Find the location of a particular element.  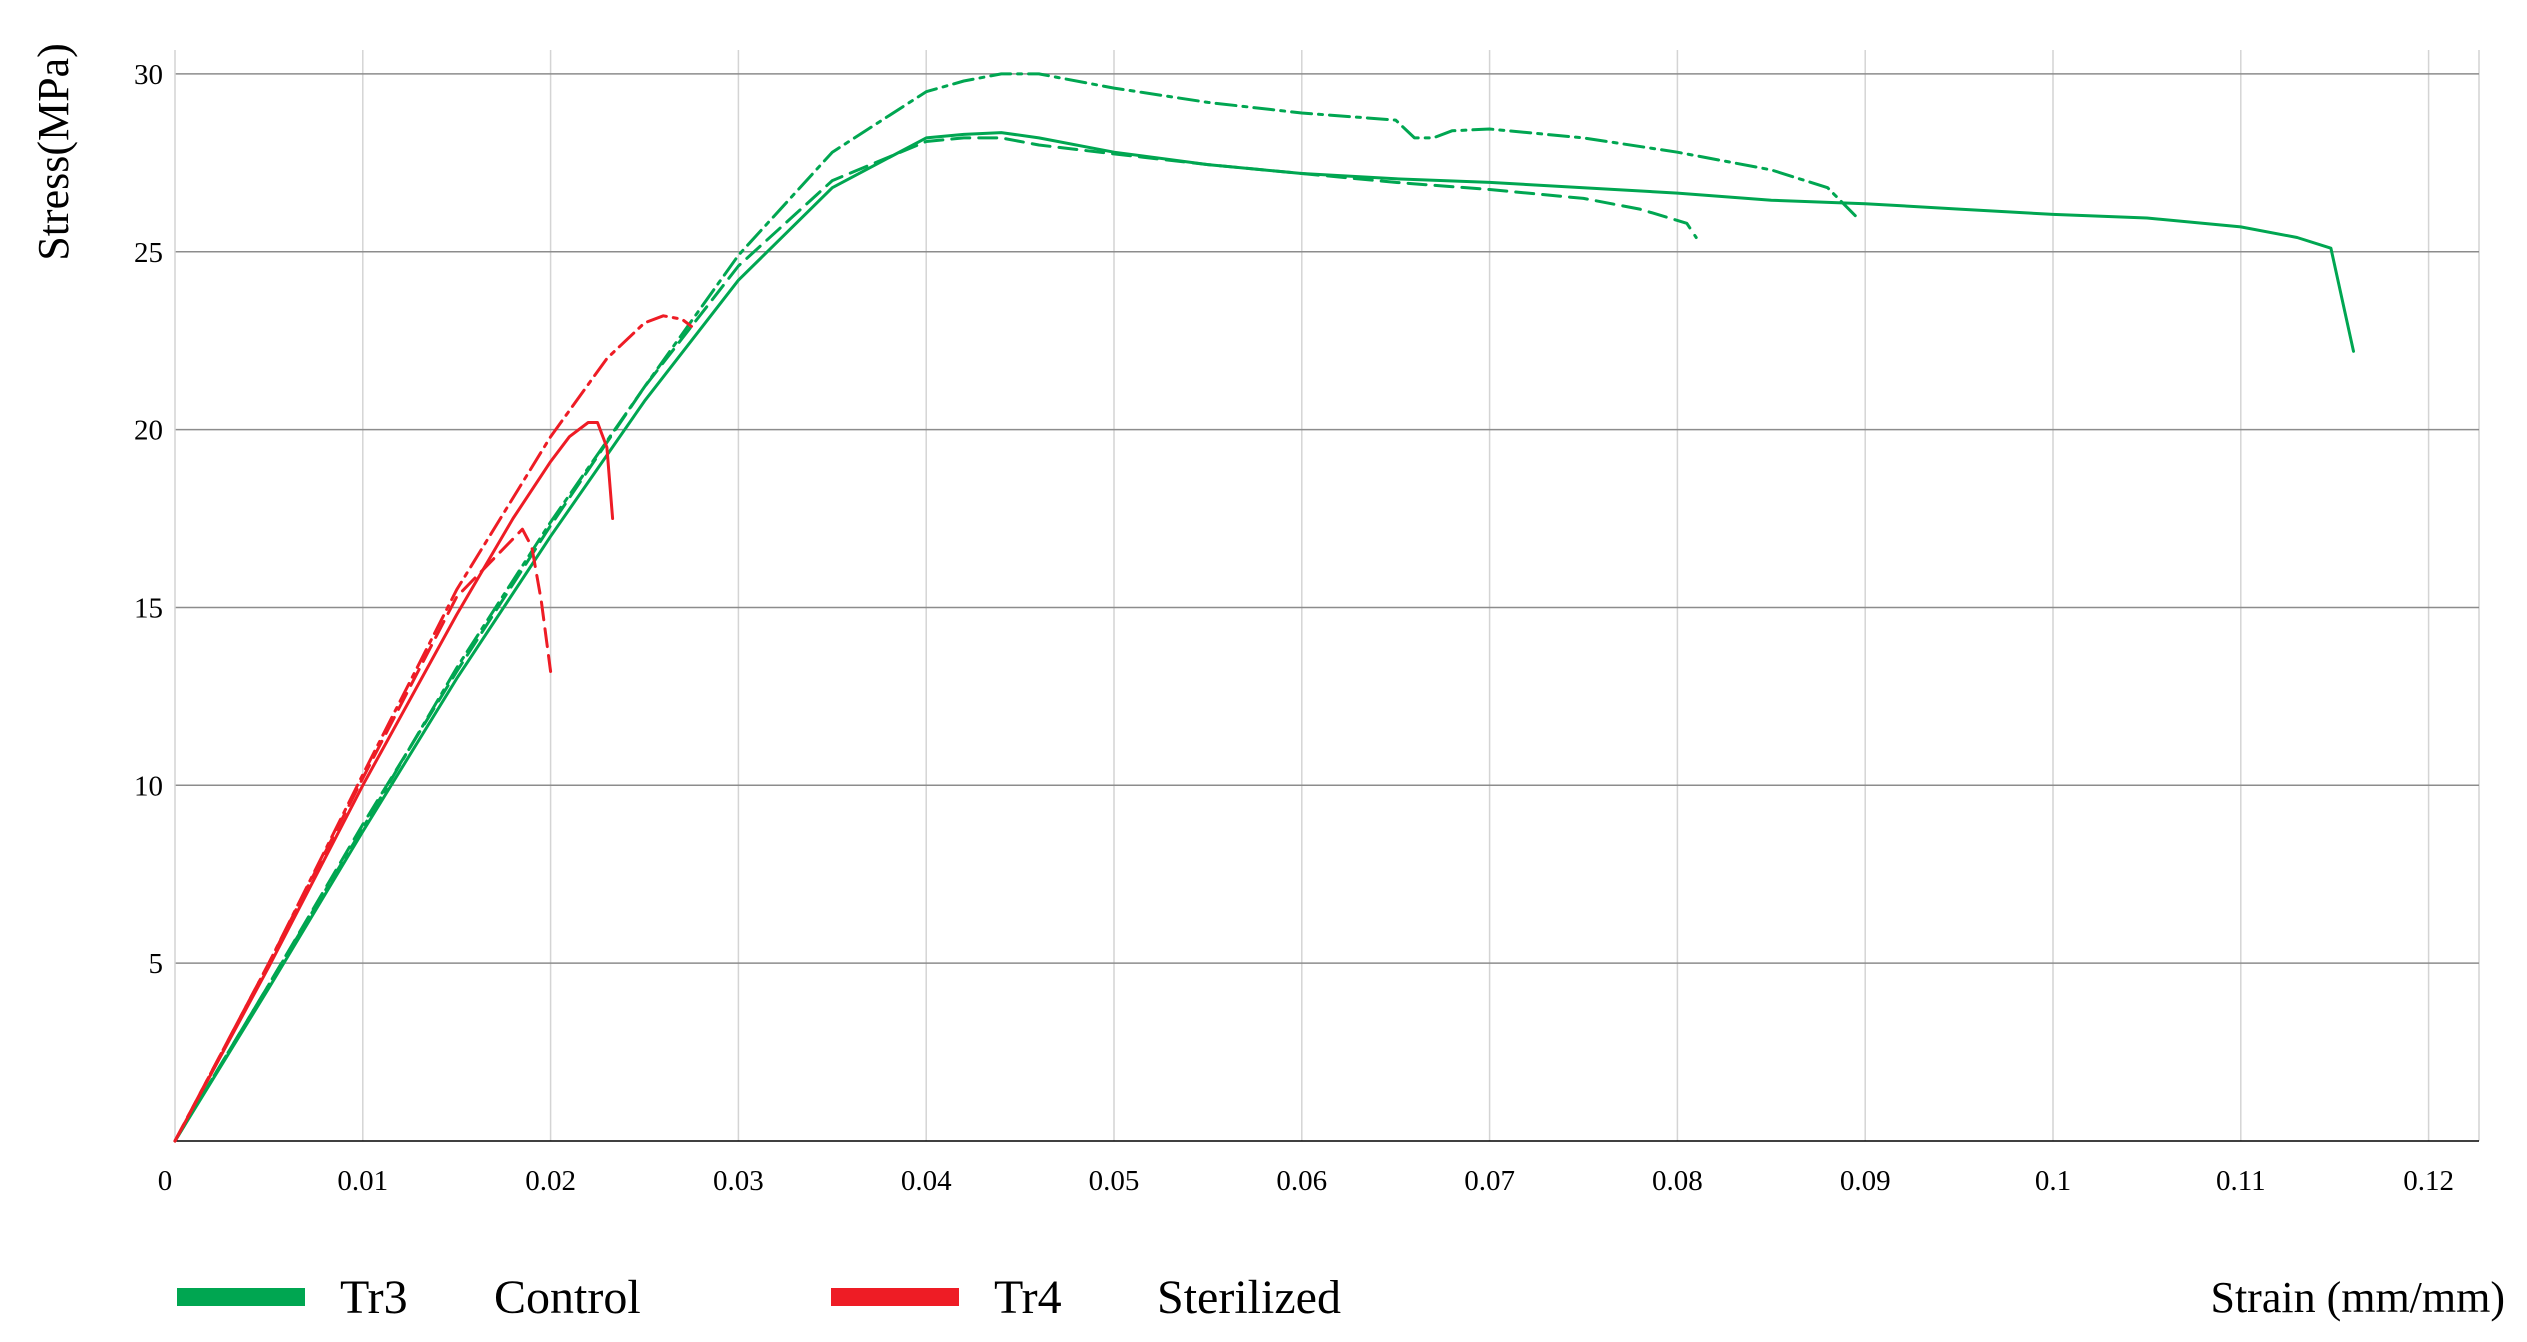

y-tick-label: 15 is located at coordinates (148, 608).